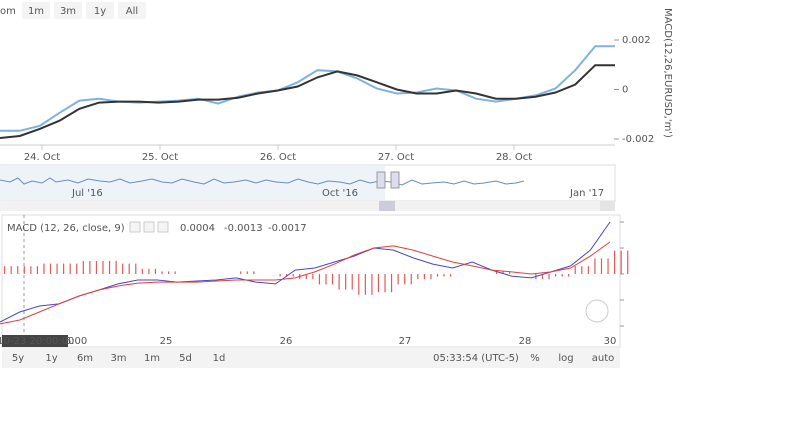 The height and width of the screenshot is (440, 800). What do you see at coordinates (76, 341) in the screenshot?
I see `x-tick-label: 6:00` at bounding box center [76, 341].